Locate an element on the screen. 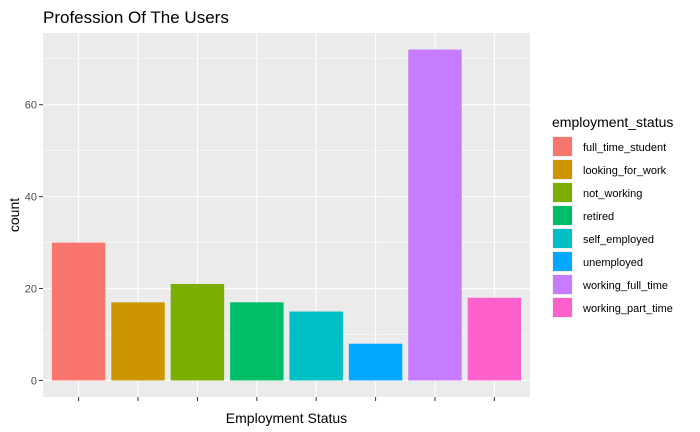  legend-item-label: retired is located at coordinates (598, 217).